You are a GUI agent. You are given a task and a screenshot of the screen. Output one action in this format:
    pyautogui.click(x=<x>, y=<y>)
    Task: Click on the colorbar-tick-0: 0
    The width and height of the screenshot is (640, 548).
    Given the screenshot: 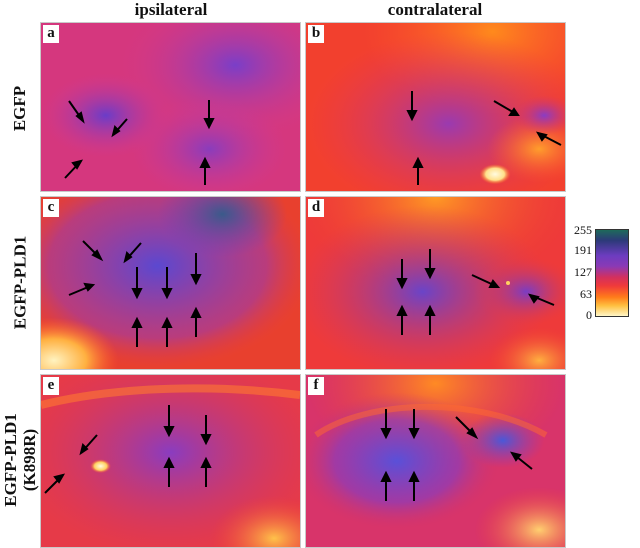 What is the action you would take?
    pyautogui.click(x=589, y=315)
    